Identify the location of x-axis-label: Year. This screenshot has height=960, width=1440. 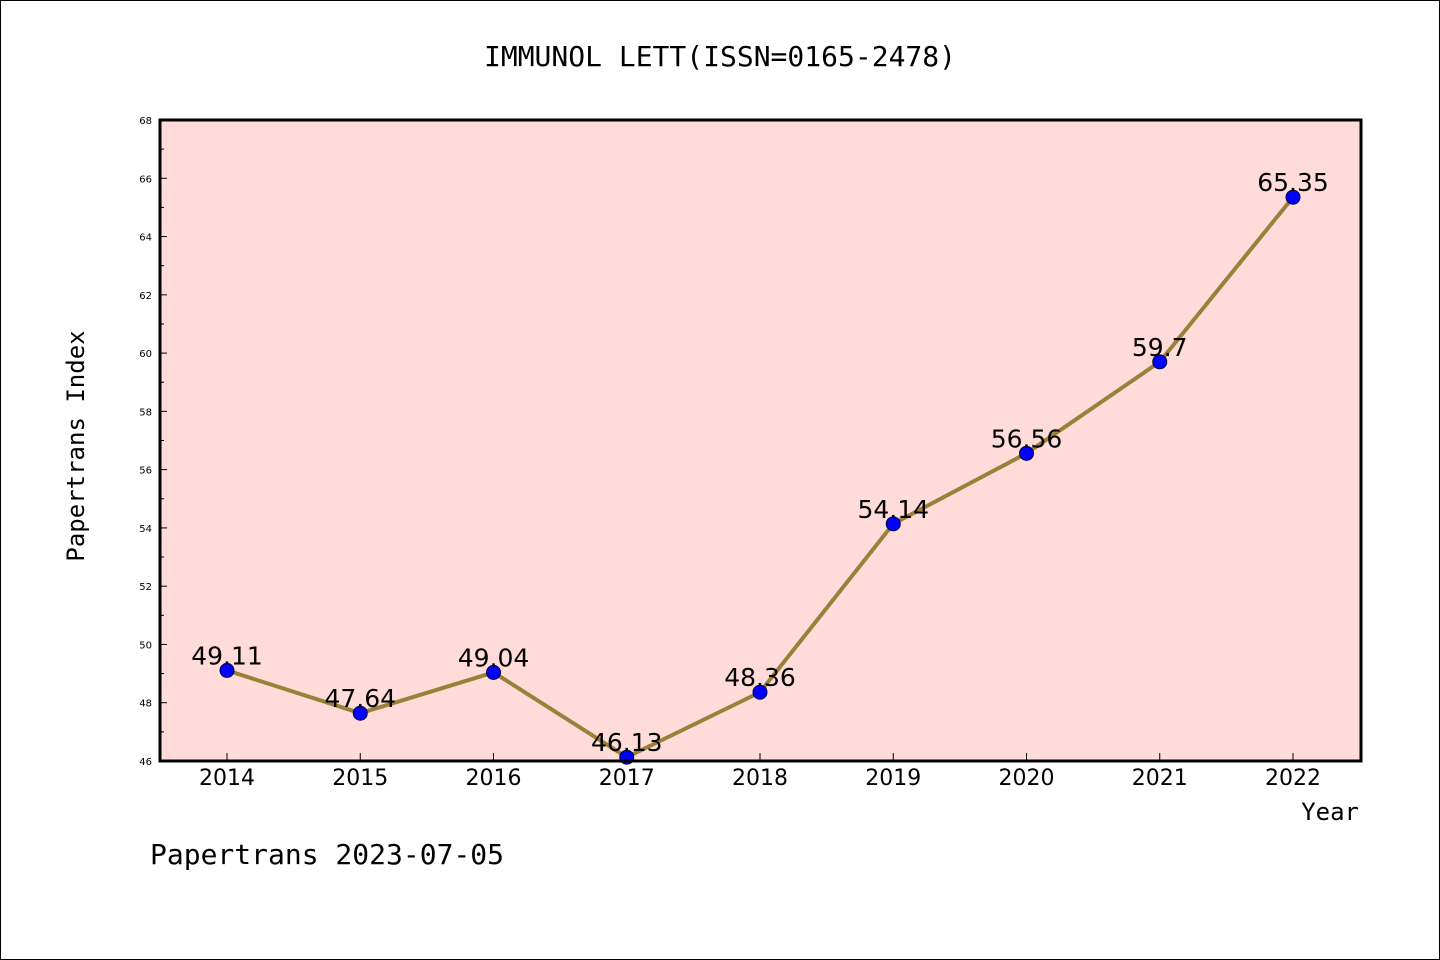
(1330, 812).